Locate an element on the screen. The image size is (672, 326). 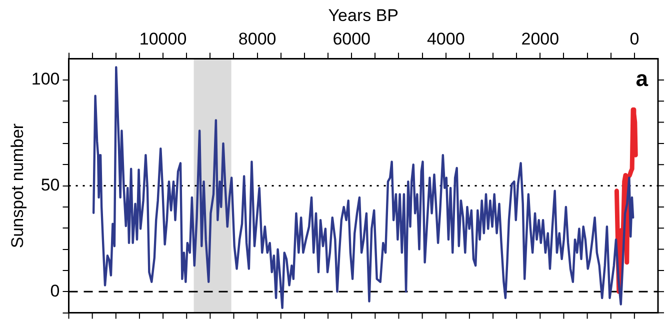
x-tick-label: 6000 is located at coordinates (351, 38).